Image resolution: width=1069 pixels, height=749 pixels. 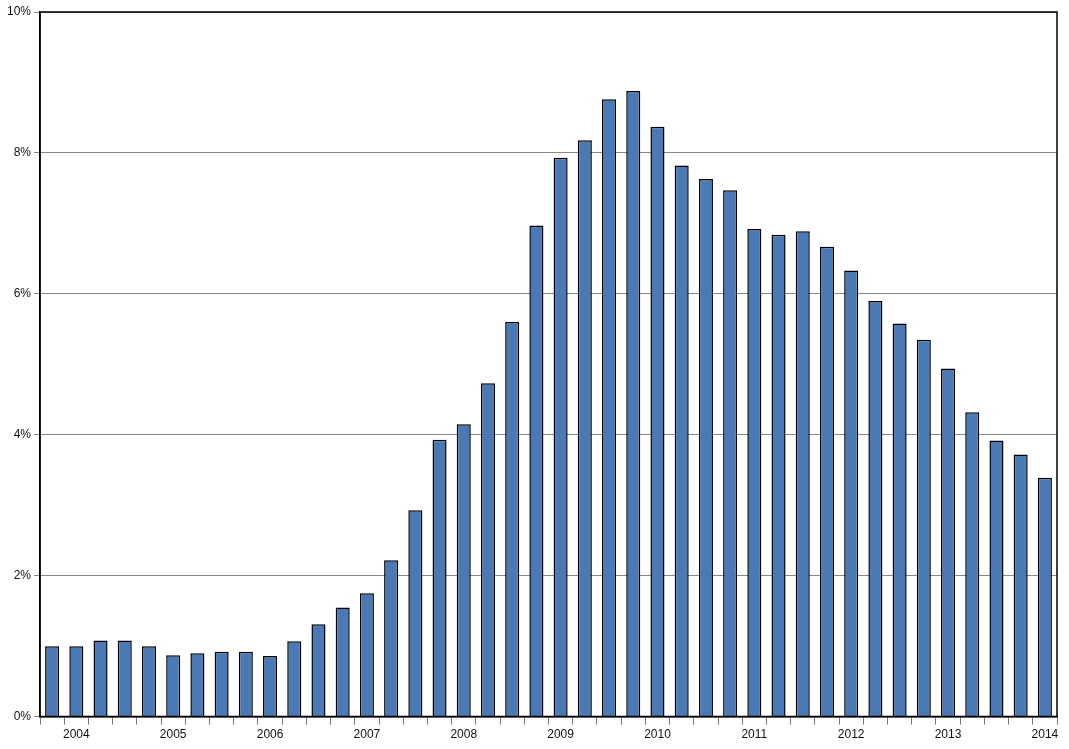 What do you see at coordinates (76, 734) in the screenshot?
I see `x-tick-label: 2004` at bounding box center [76, 734].